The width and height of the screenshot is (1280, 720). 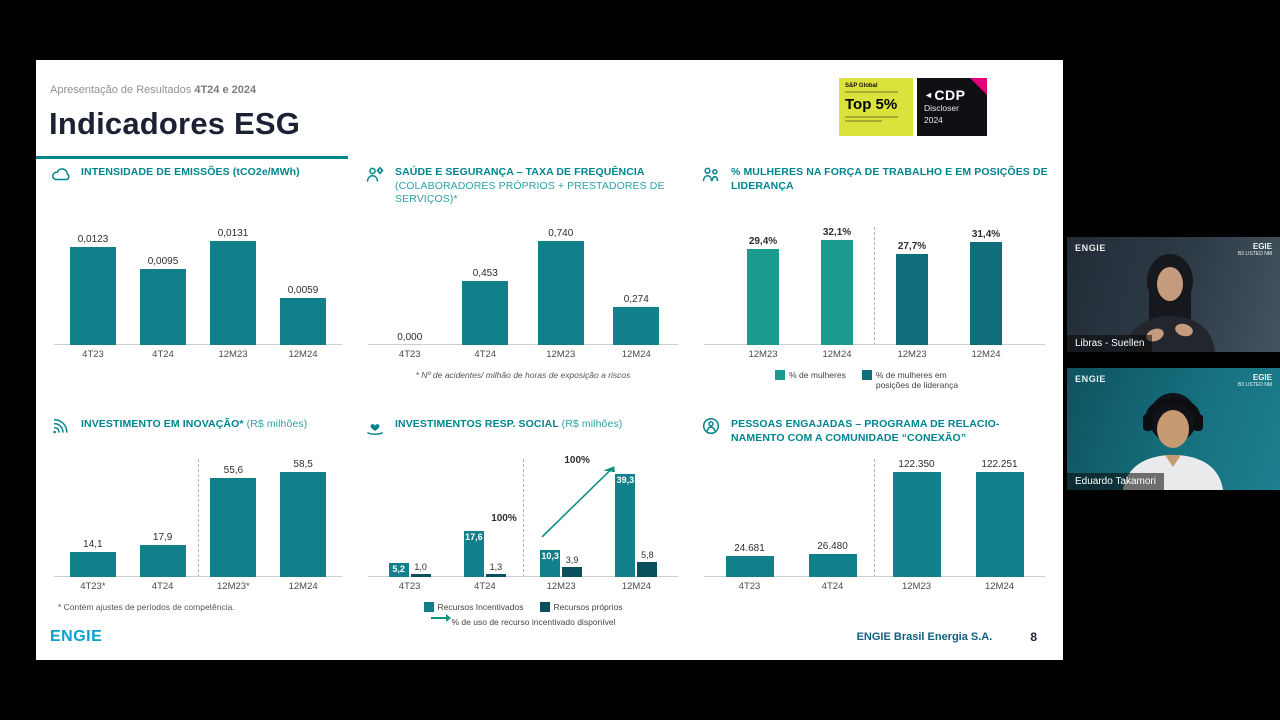 I want to click on legend-swatch-incentivados, so click(x=428, y=607).